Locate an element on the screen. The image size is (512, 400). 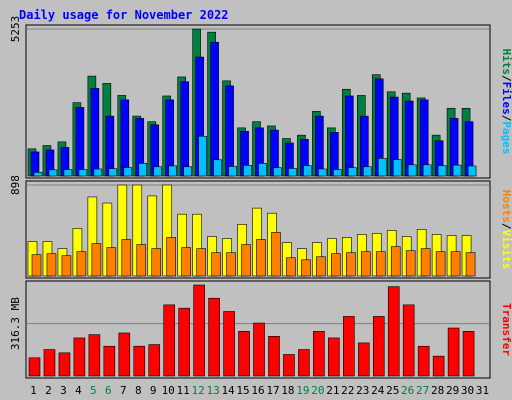
x-tick-label: 10 is located at coordinates (168, 390).